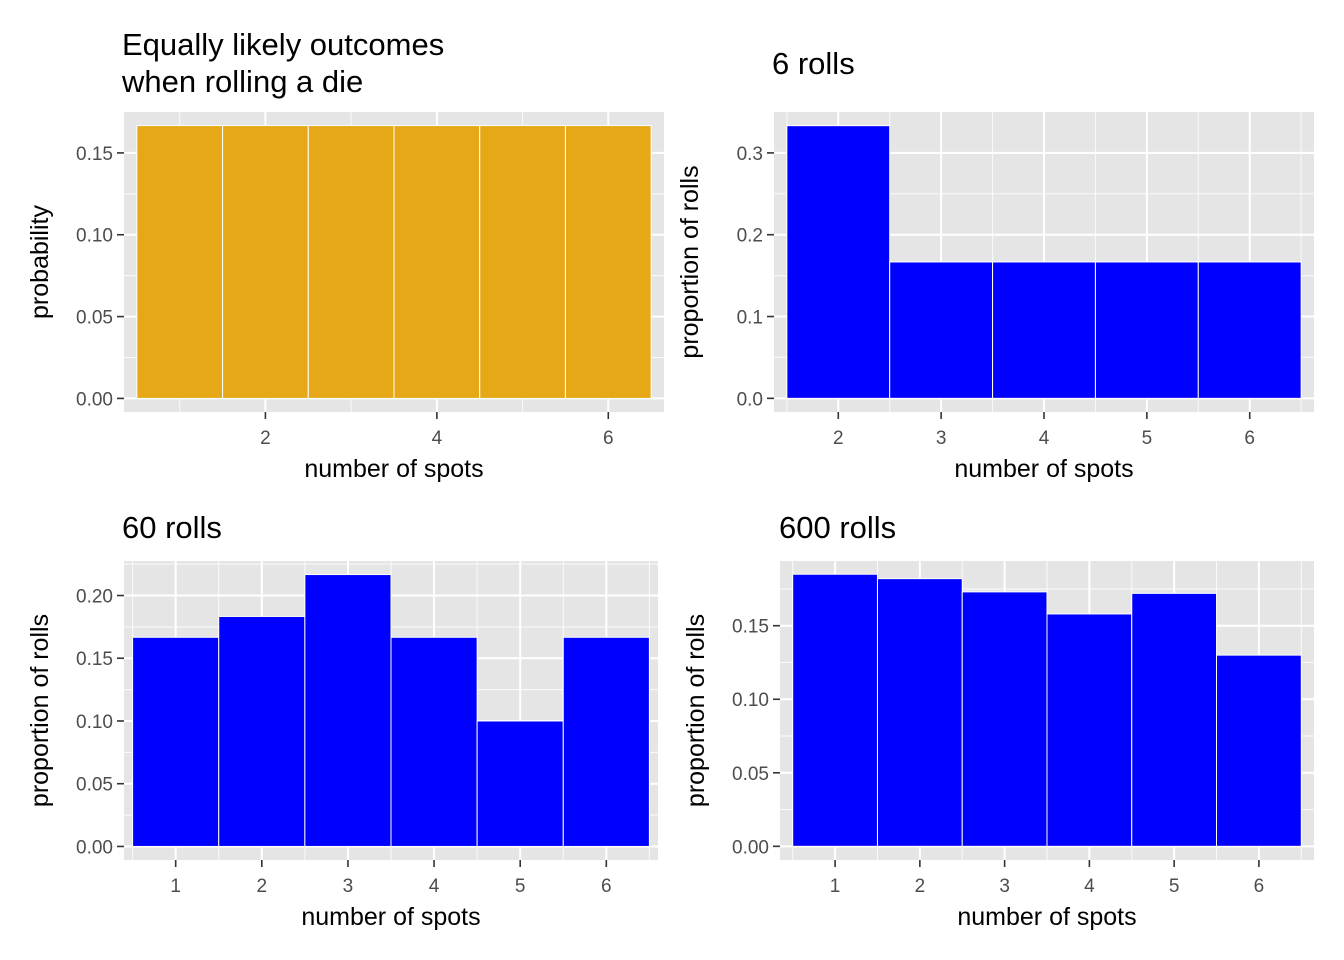  Describe the element at coordinates (172, 527) in the screenshot. I see `plot-title: 60 rolls` at that location.